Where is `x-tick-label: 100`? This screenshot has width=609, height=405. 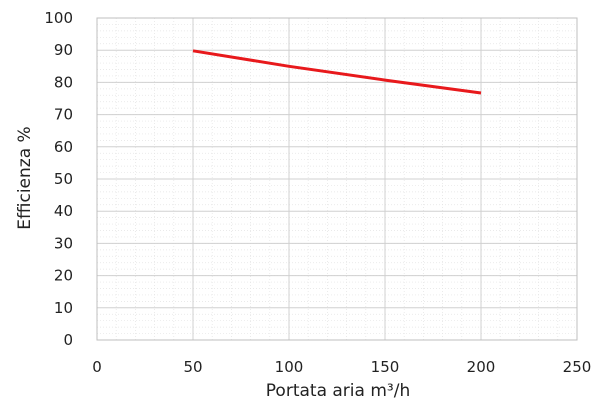 x-tick-label: 100 is located at coordinates (289, 367).